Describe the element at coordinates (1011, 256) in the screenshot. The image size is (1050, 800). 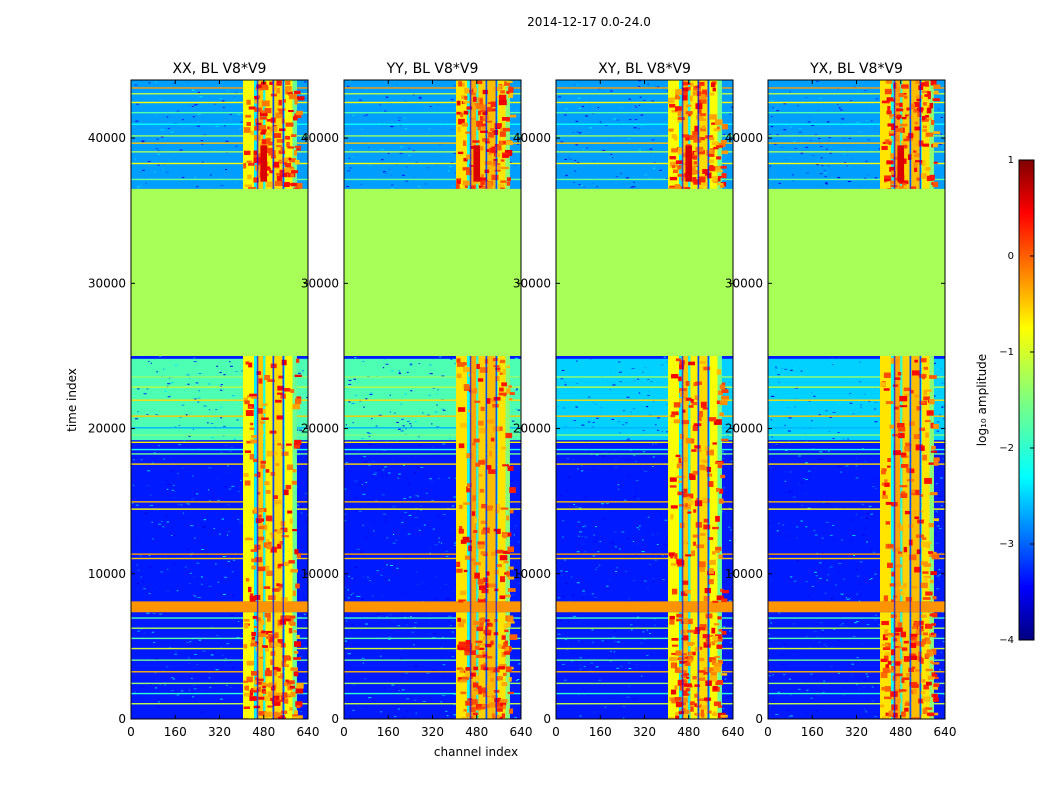
I see `colorbar-tick-label: 0` at that location.